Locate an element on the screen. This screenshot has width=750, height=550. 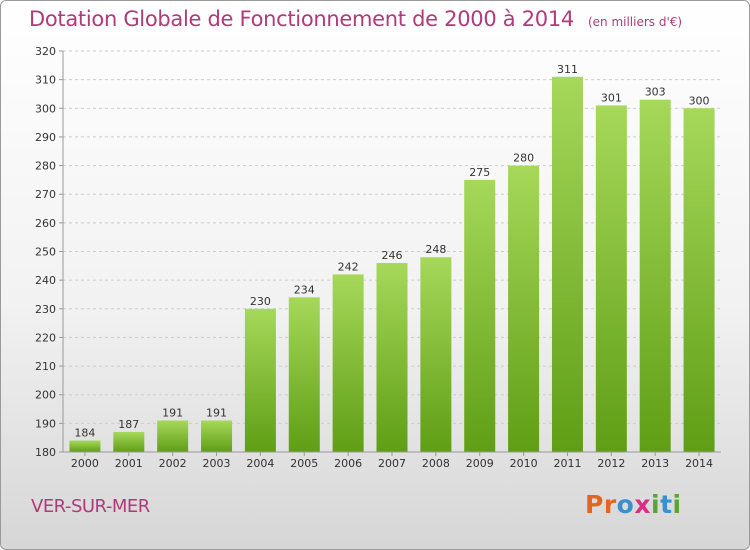
y-tick-label: 220 is located at coordinates (45, 337).